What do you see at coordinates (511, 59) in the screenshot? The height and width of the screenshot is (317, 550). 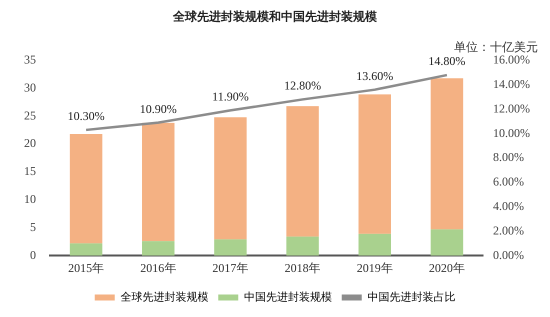 I see `y2-tick-label: 16.00%` at bounding box center [511, 59].